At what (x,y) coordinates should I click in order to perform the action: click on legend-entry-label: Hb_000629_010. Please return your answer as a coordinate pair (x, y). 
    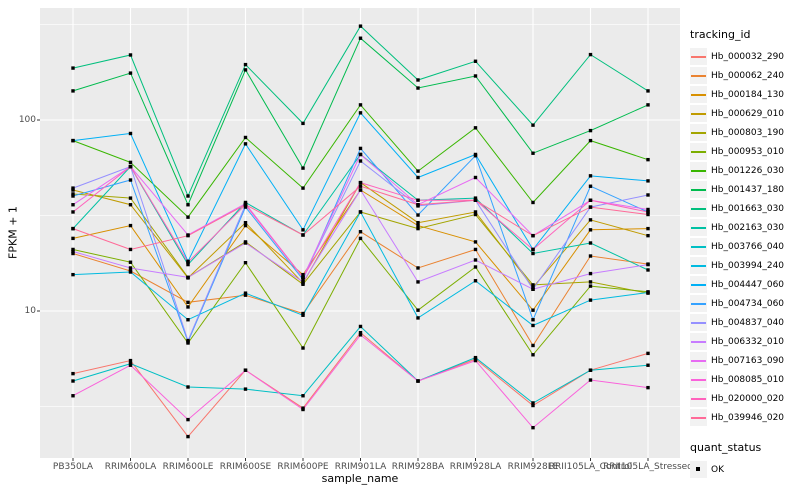
    Looking at the image, I should click on (748, 113).